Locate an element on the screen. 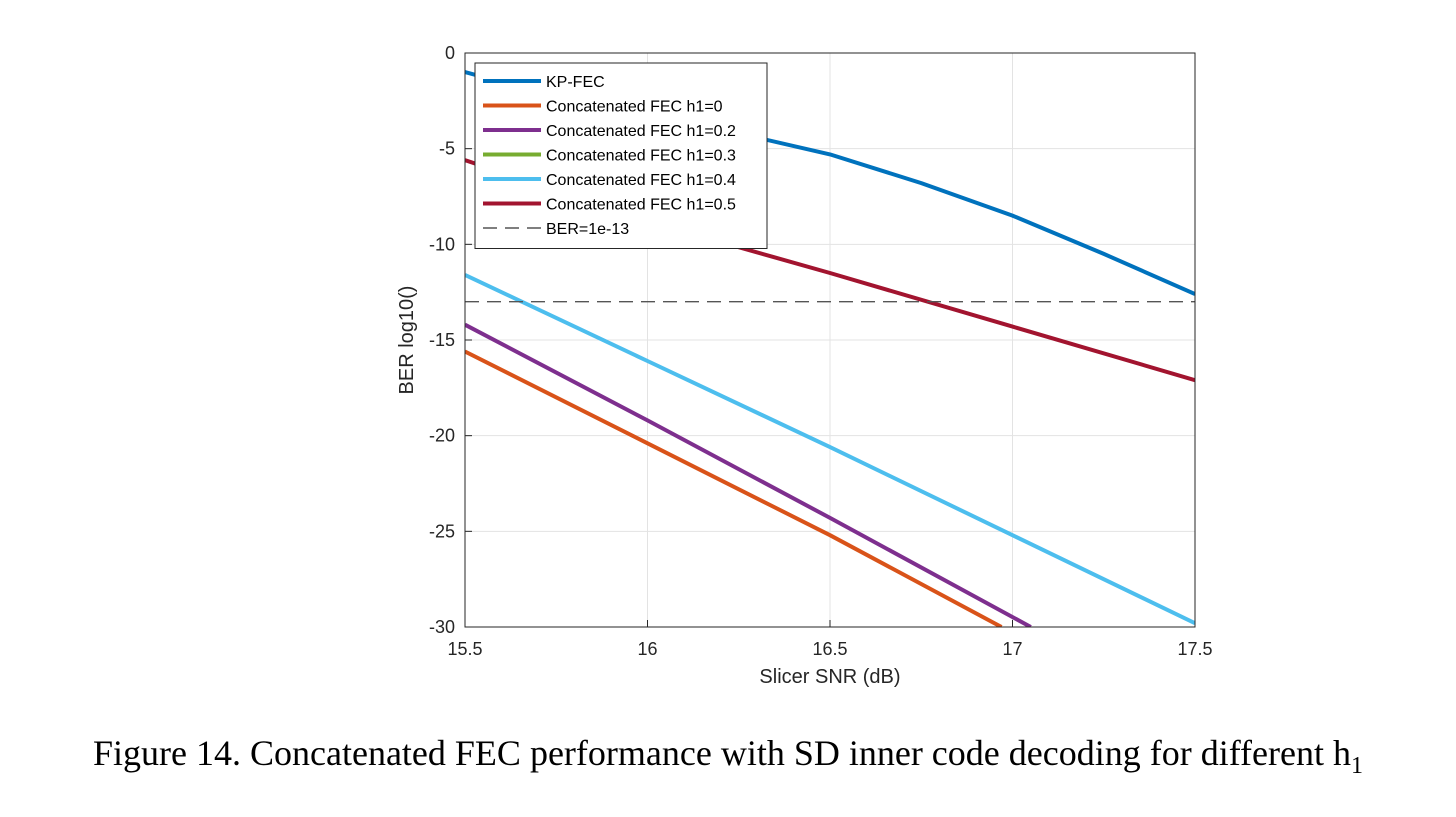  y-tick-label: -15 is located at coordinates (442, 340).